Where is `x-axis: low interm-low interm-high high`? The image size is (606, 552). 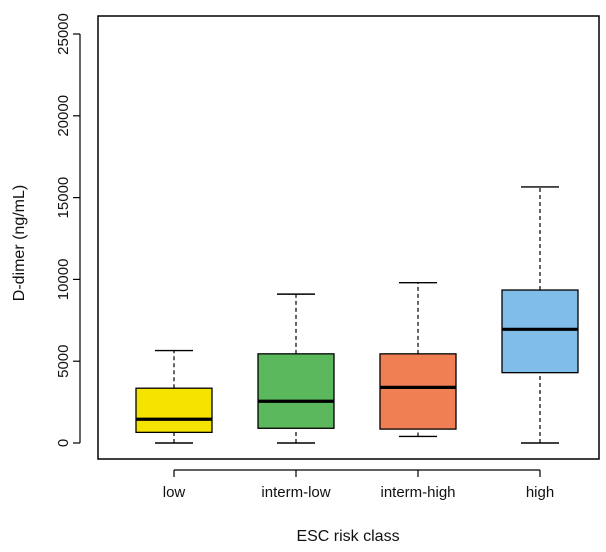 x-axis: low interm-low interm-high high is located at coordinates (358, 485).